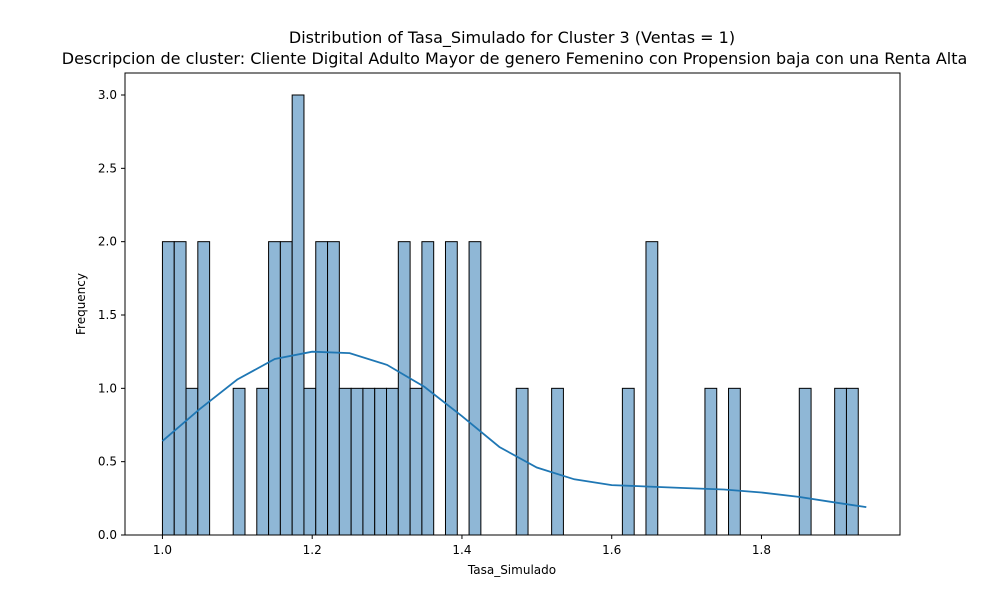  I want to click on x-tick-label: 1.6, so click(611, 550).